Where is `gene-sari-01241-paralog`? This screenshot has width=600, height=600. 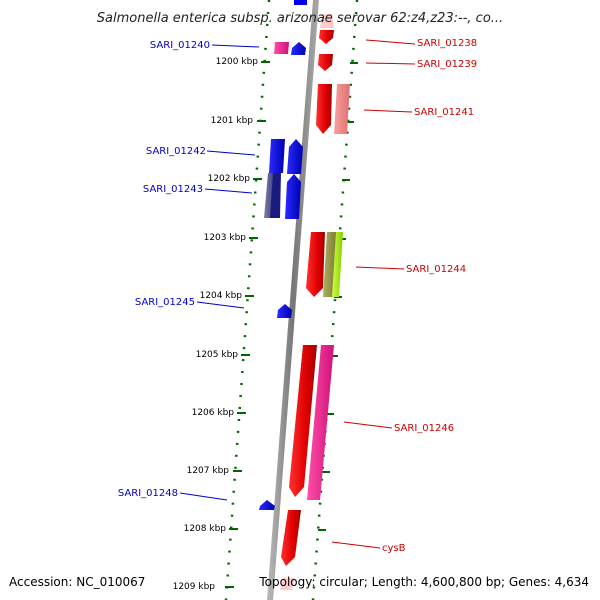 gene-sari-01241-paralog is located at coordinates (342, 109).